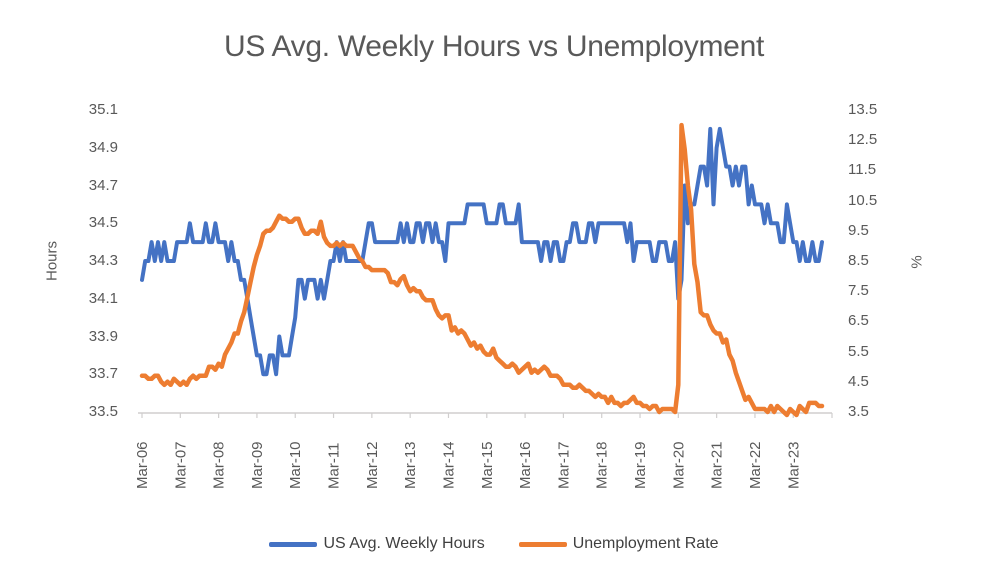 The height and width of the screenshot is (575, 988). I want to click on legend: US Avg. Weekly Hours Unemployment Rate, so click(494, 544).